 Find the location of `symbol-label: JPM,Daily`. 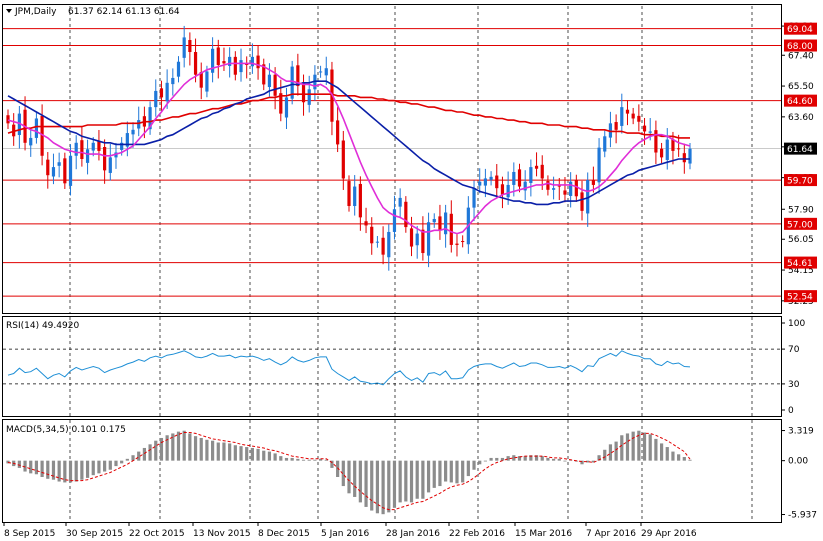

symbol-label: JPM,Daily is located at coordinates (35, 12).